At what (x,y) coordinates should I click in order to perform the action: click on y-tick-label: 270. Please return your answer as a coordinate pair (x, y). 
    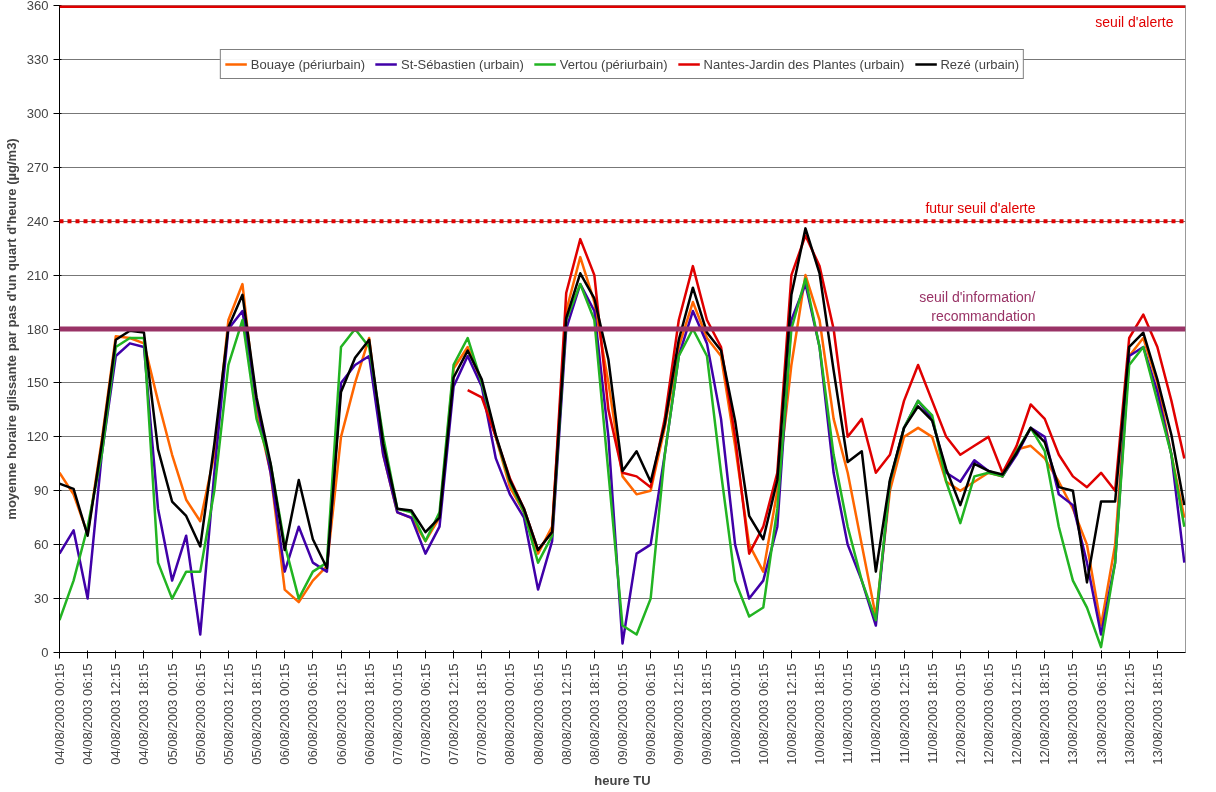
    Looking at the image, I should click on (37, 167).